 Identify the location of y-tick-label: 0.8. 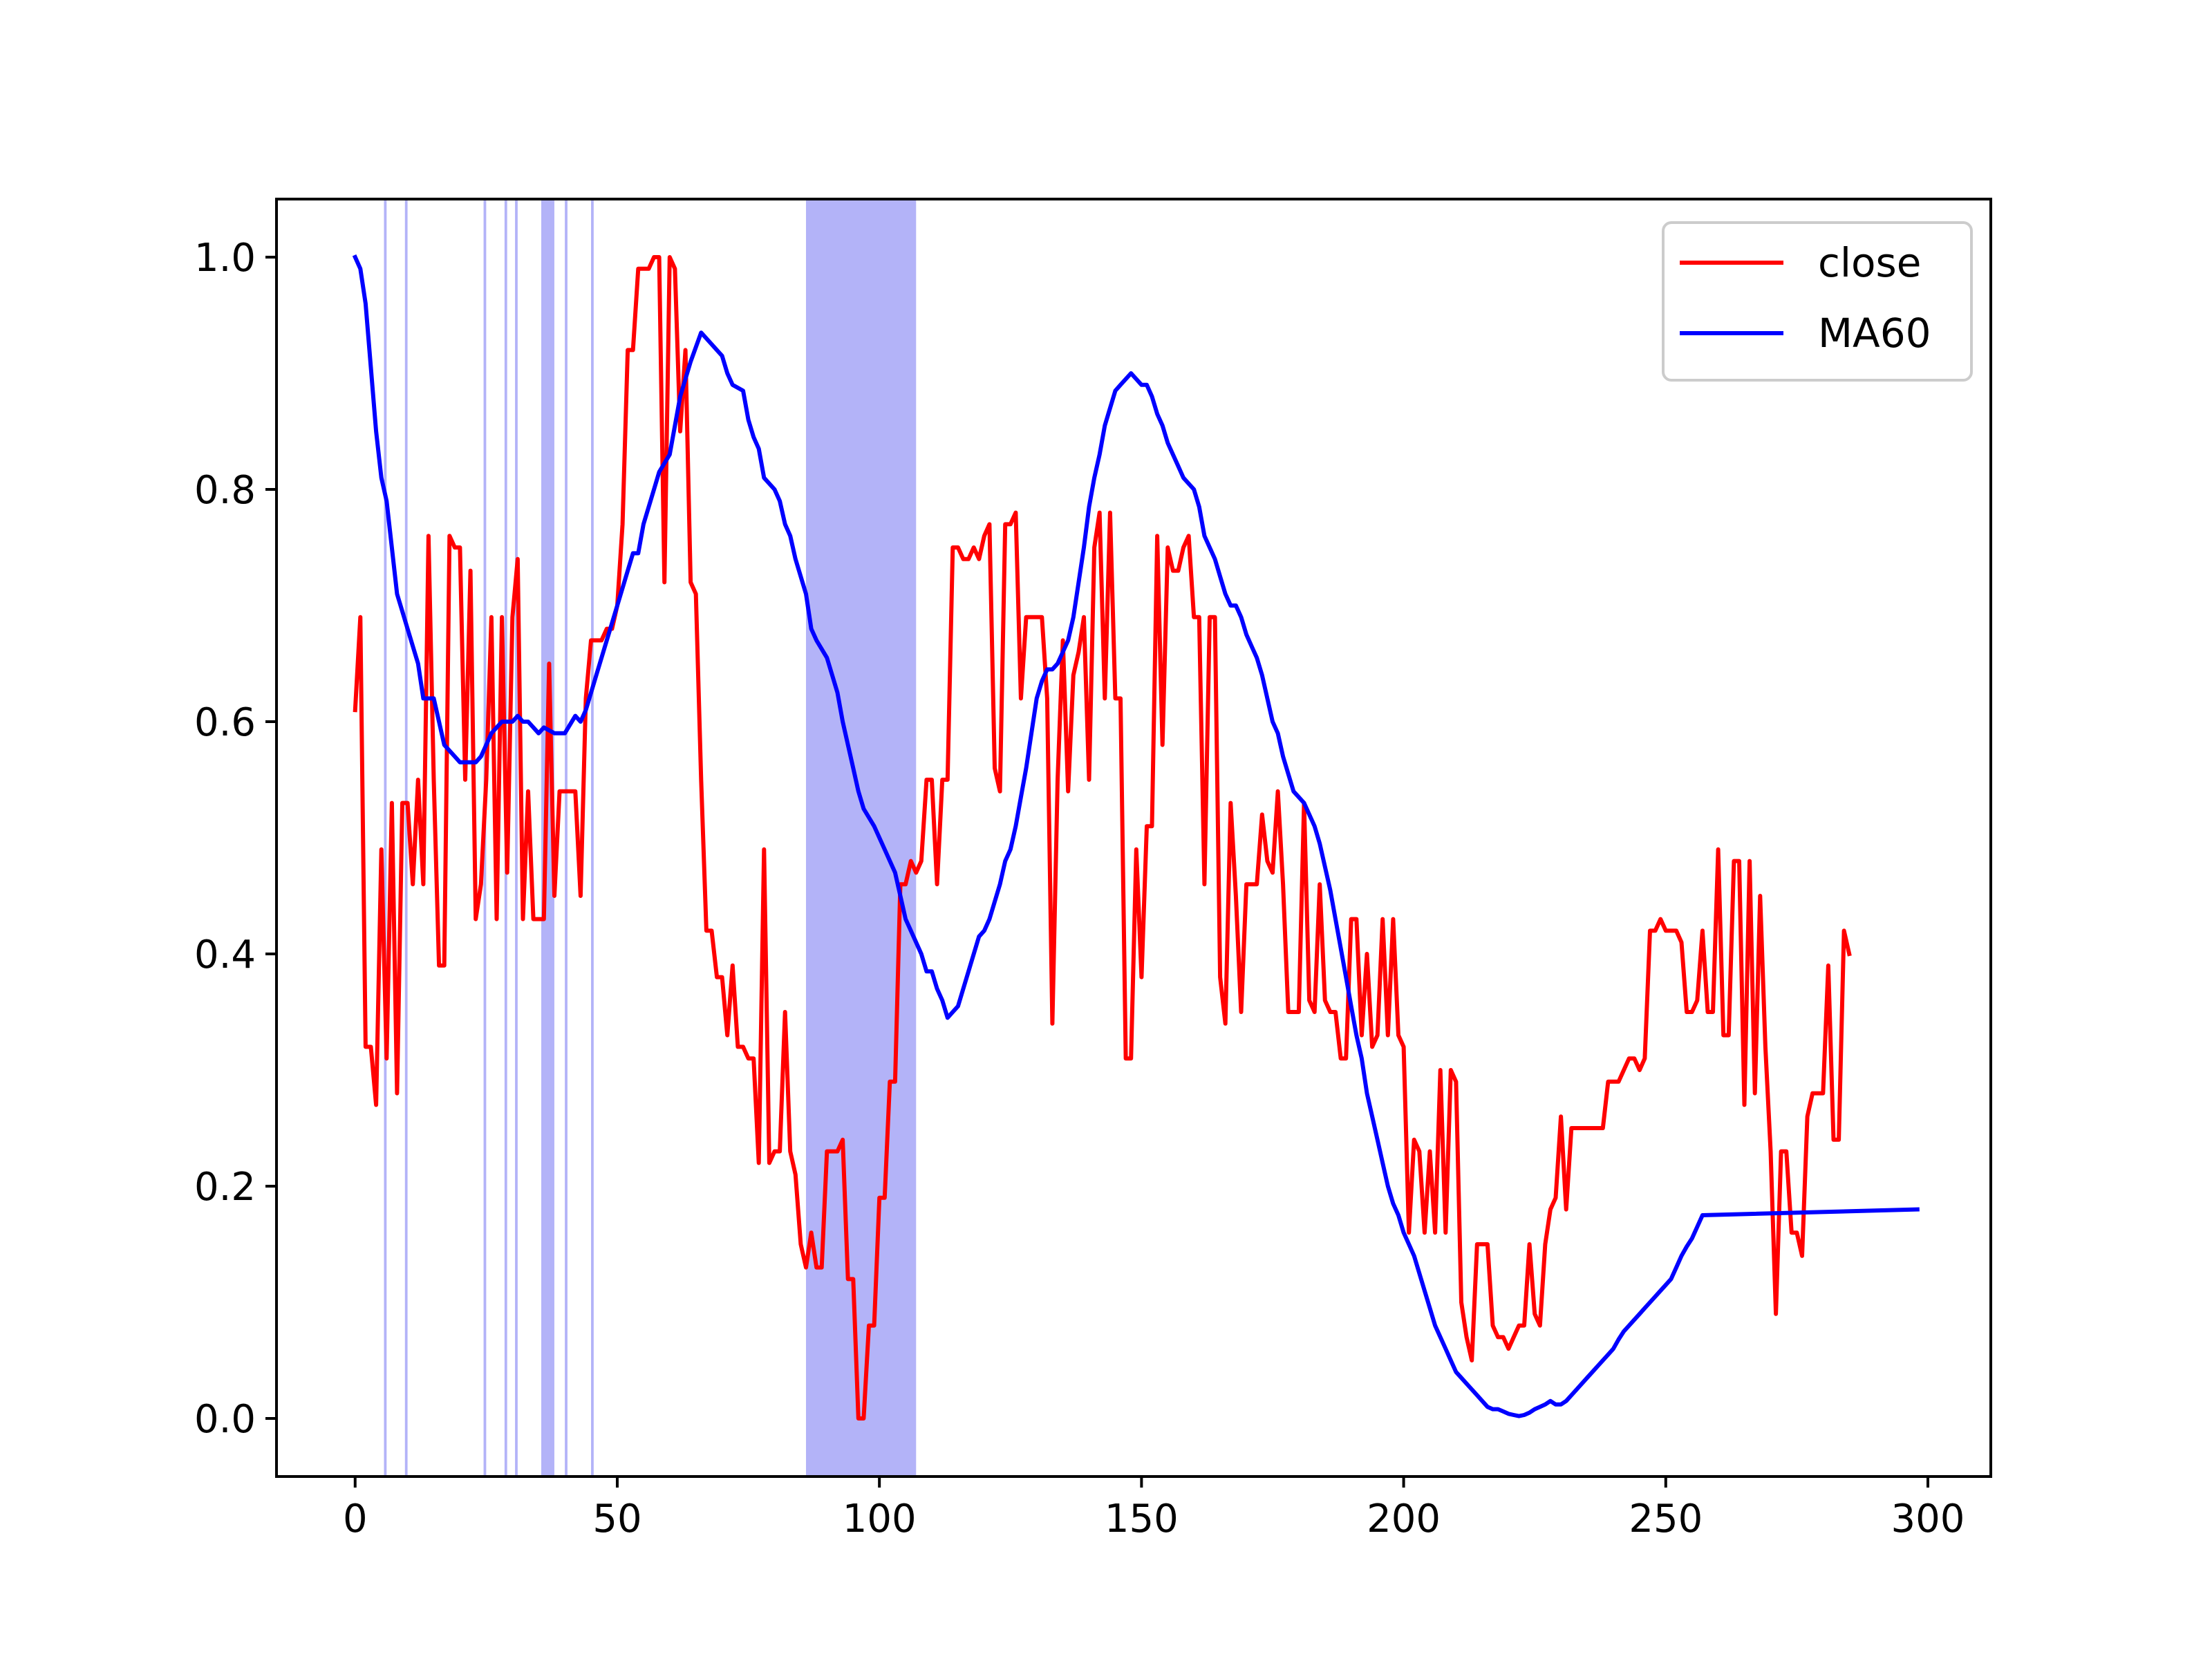
(225, 490).